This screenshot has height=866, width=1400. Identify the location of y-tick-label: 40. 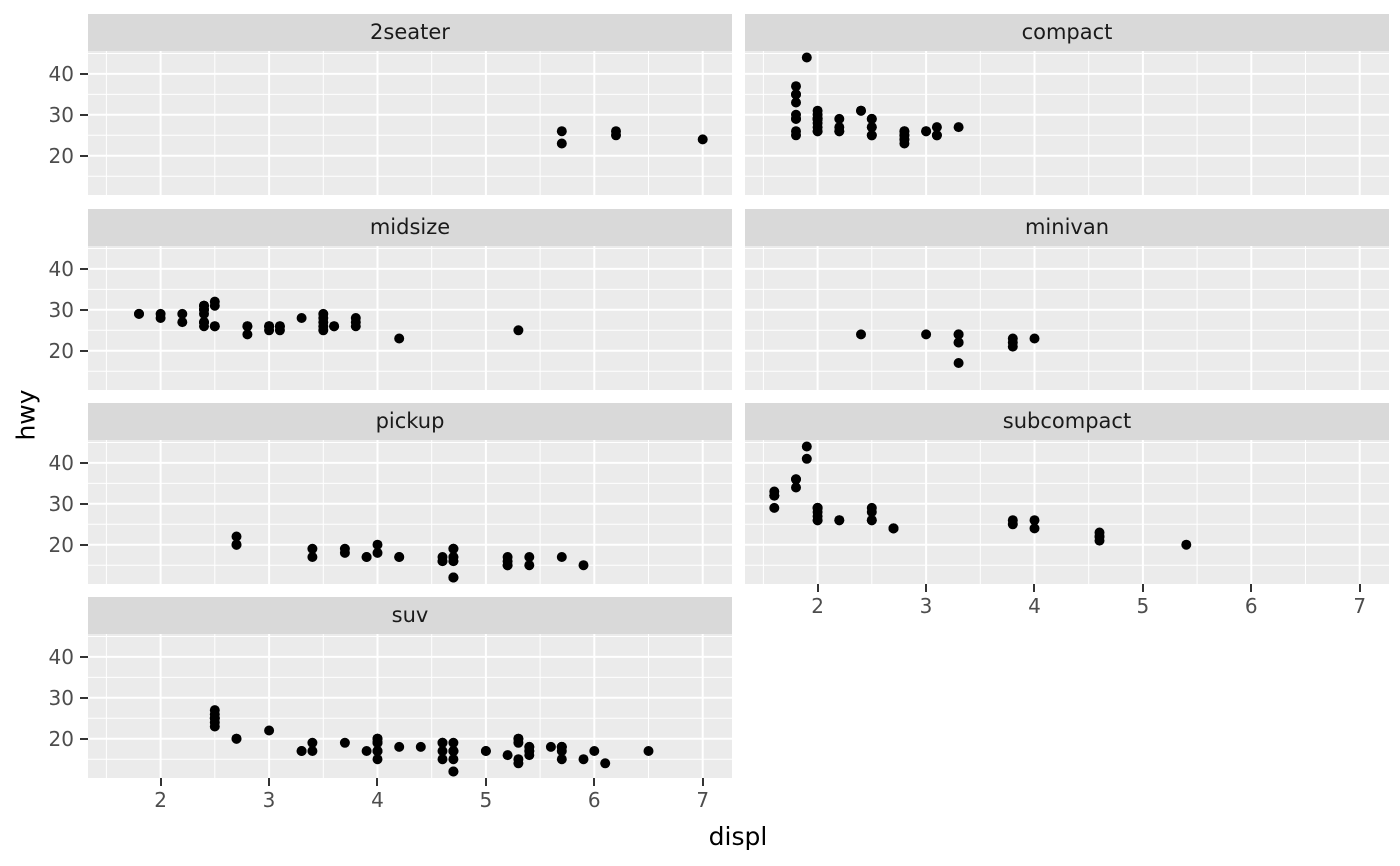
(61, 268).